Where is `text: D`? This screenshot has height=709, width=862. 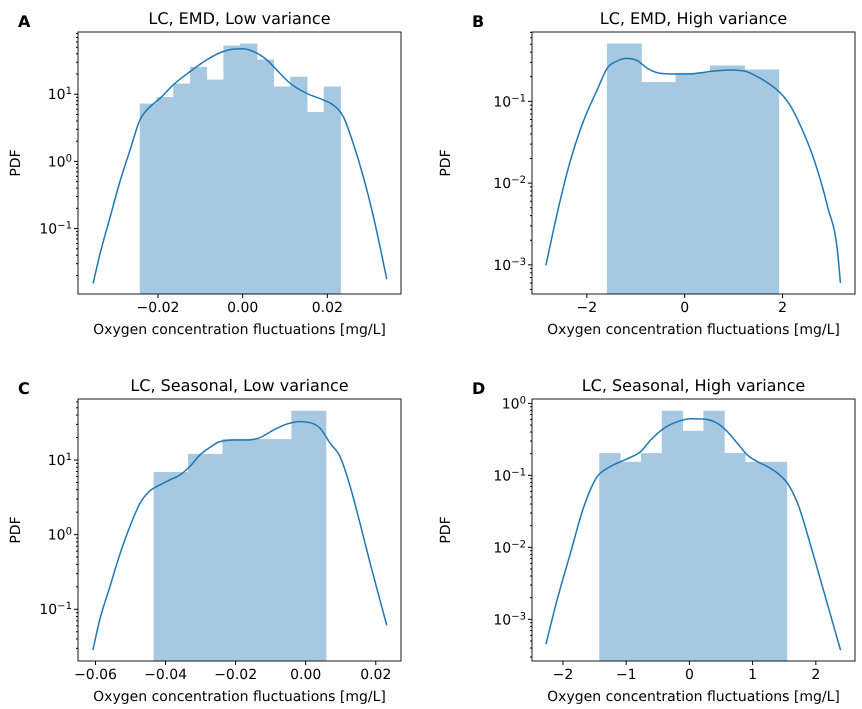
text: D is located at coordinates (479, 388).